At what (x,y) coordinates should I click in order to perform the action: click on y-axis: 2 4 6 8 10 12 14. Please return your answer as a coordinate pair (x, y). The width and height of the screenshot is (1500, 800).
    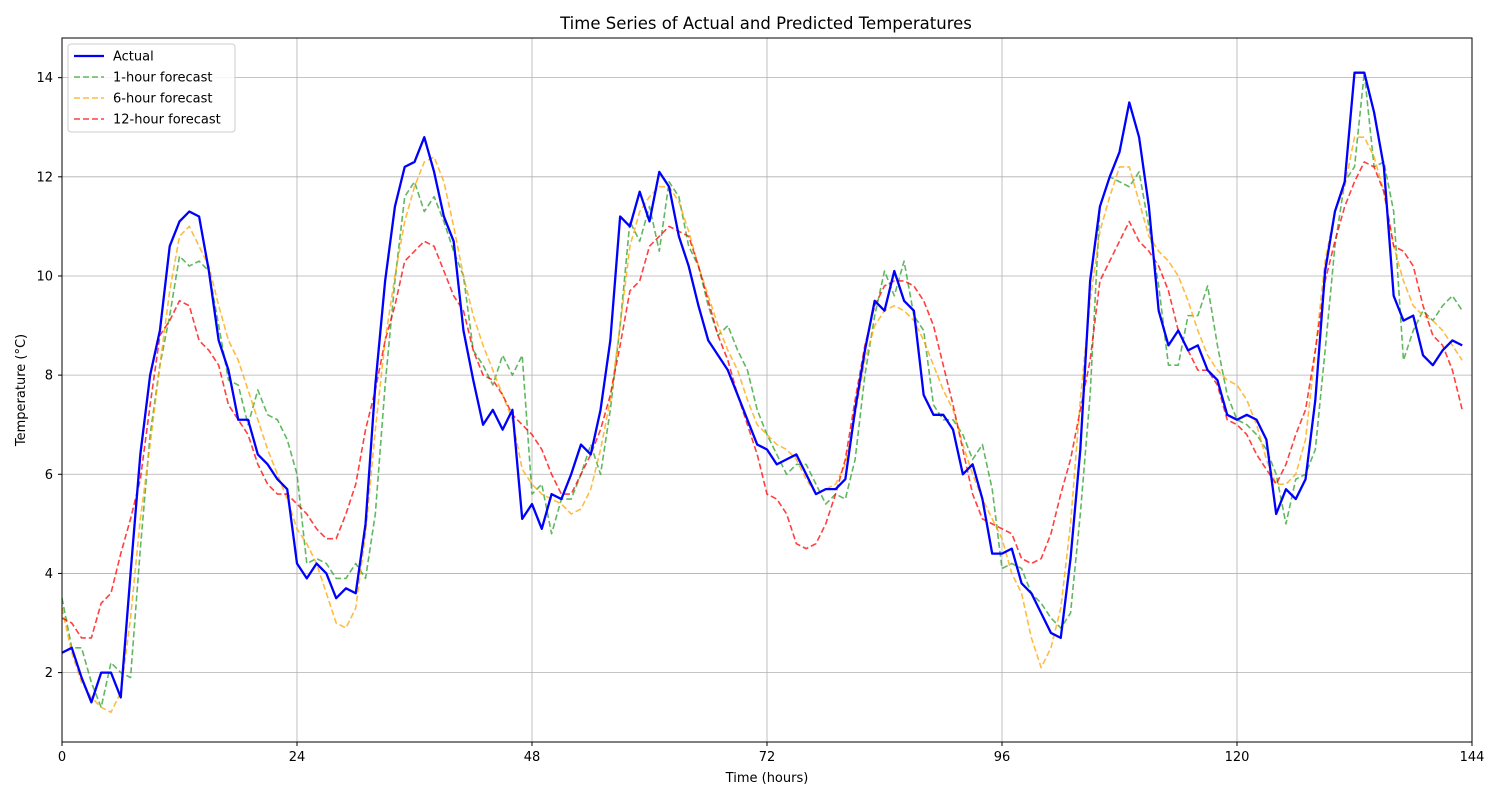
    Looking at the image, I should click on (49, 376).